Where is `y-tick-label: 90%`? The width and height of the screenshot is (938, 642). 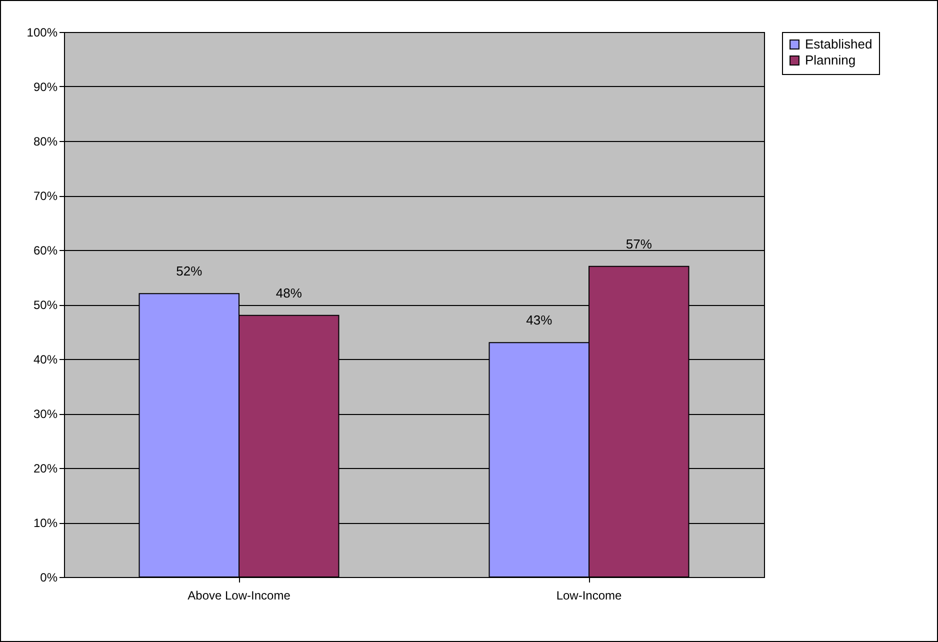
y-tick-label: 90% is located at coordinates (45, 87).